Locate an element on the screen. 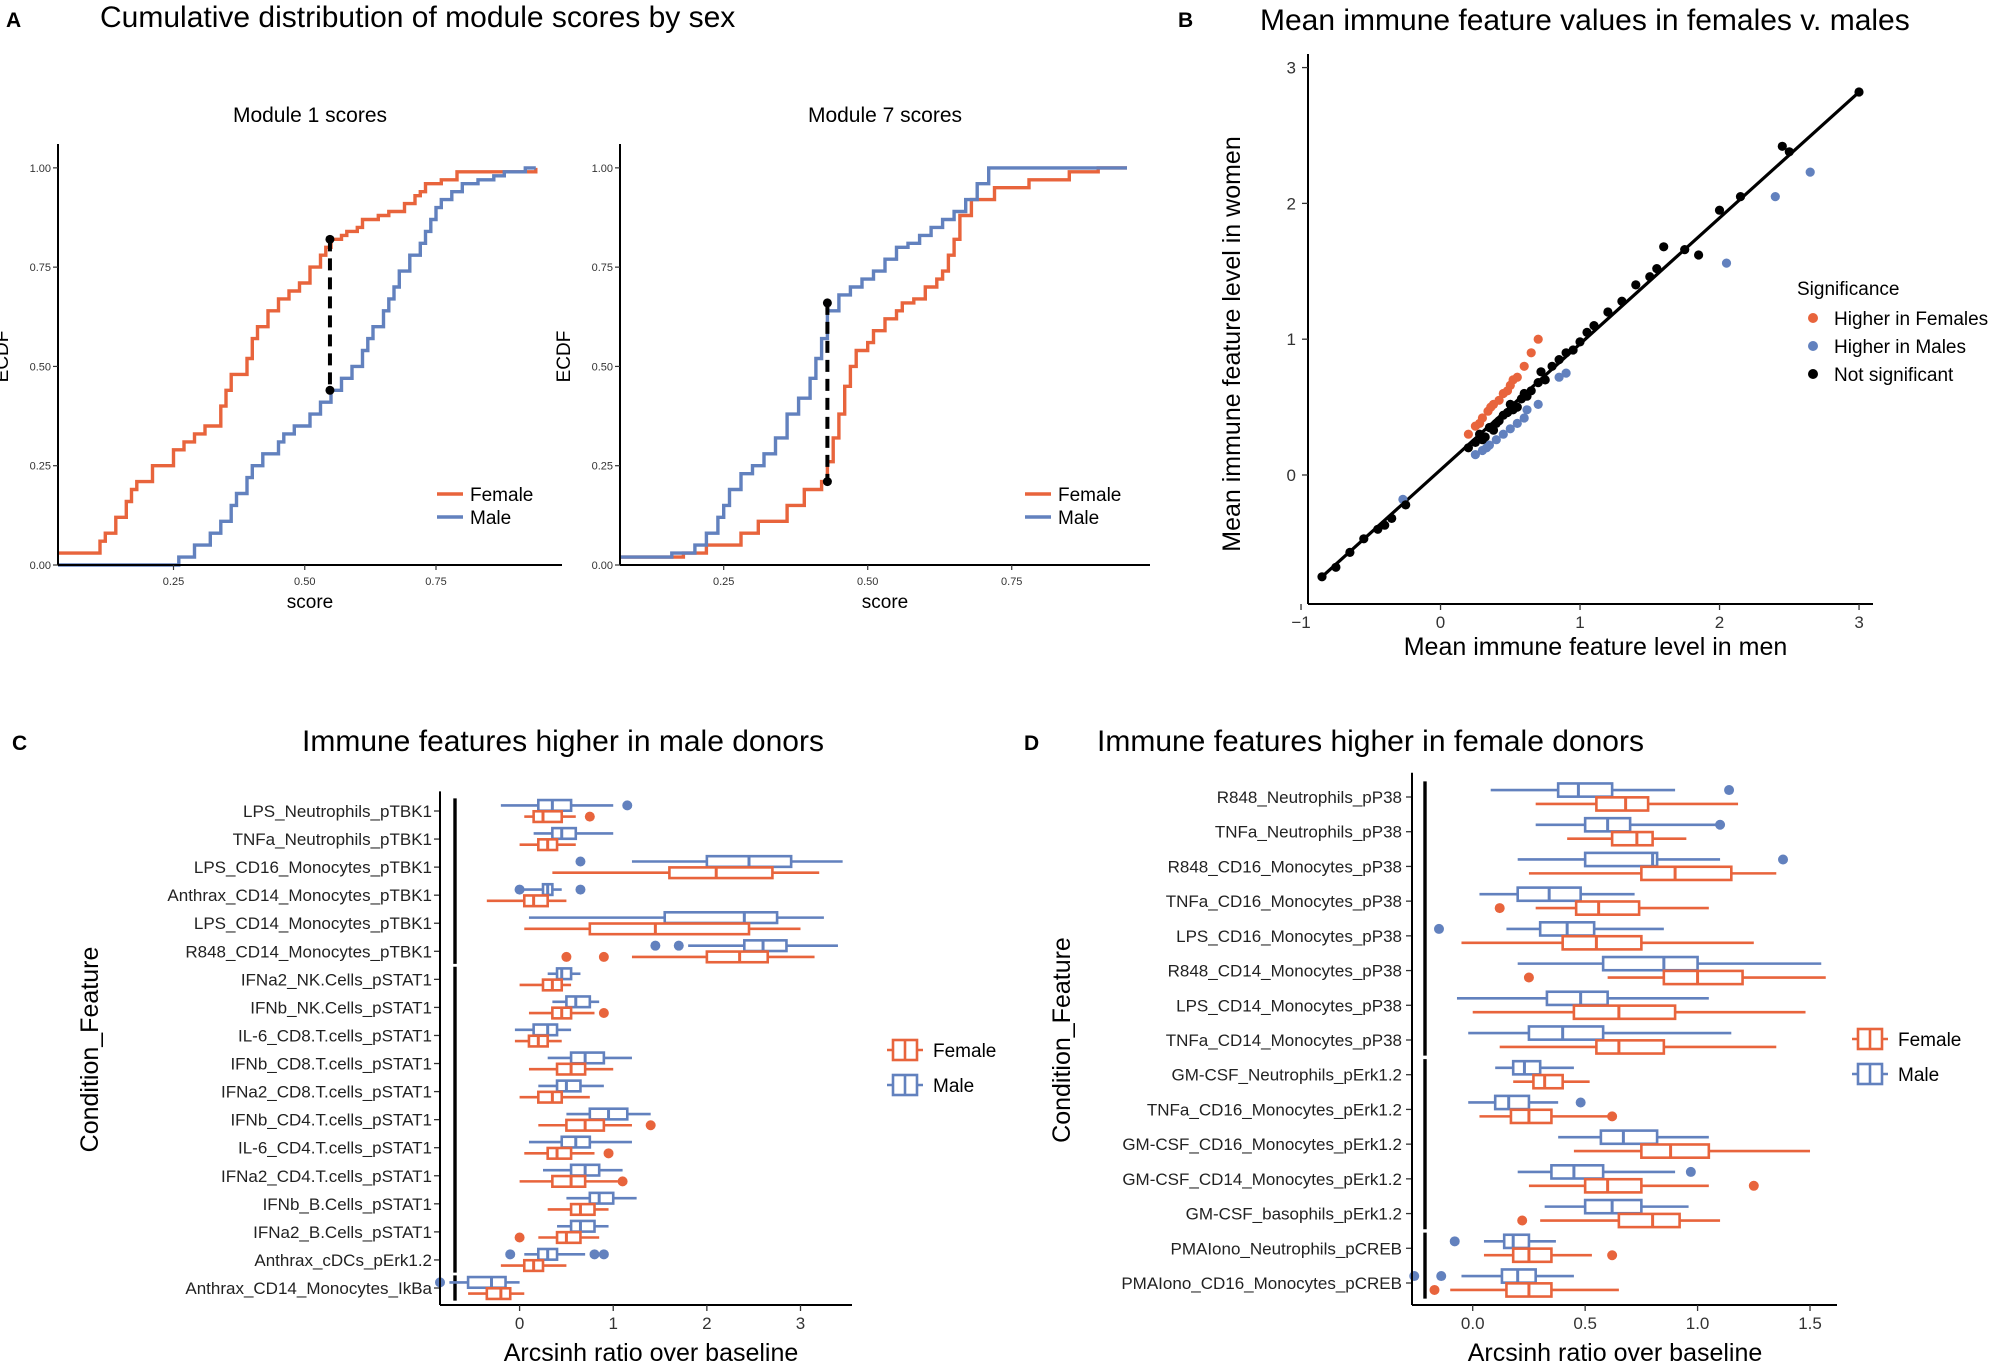  y-tick-label: 0.00 is located at coordinates (602, 566).